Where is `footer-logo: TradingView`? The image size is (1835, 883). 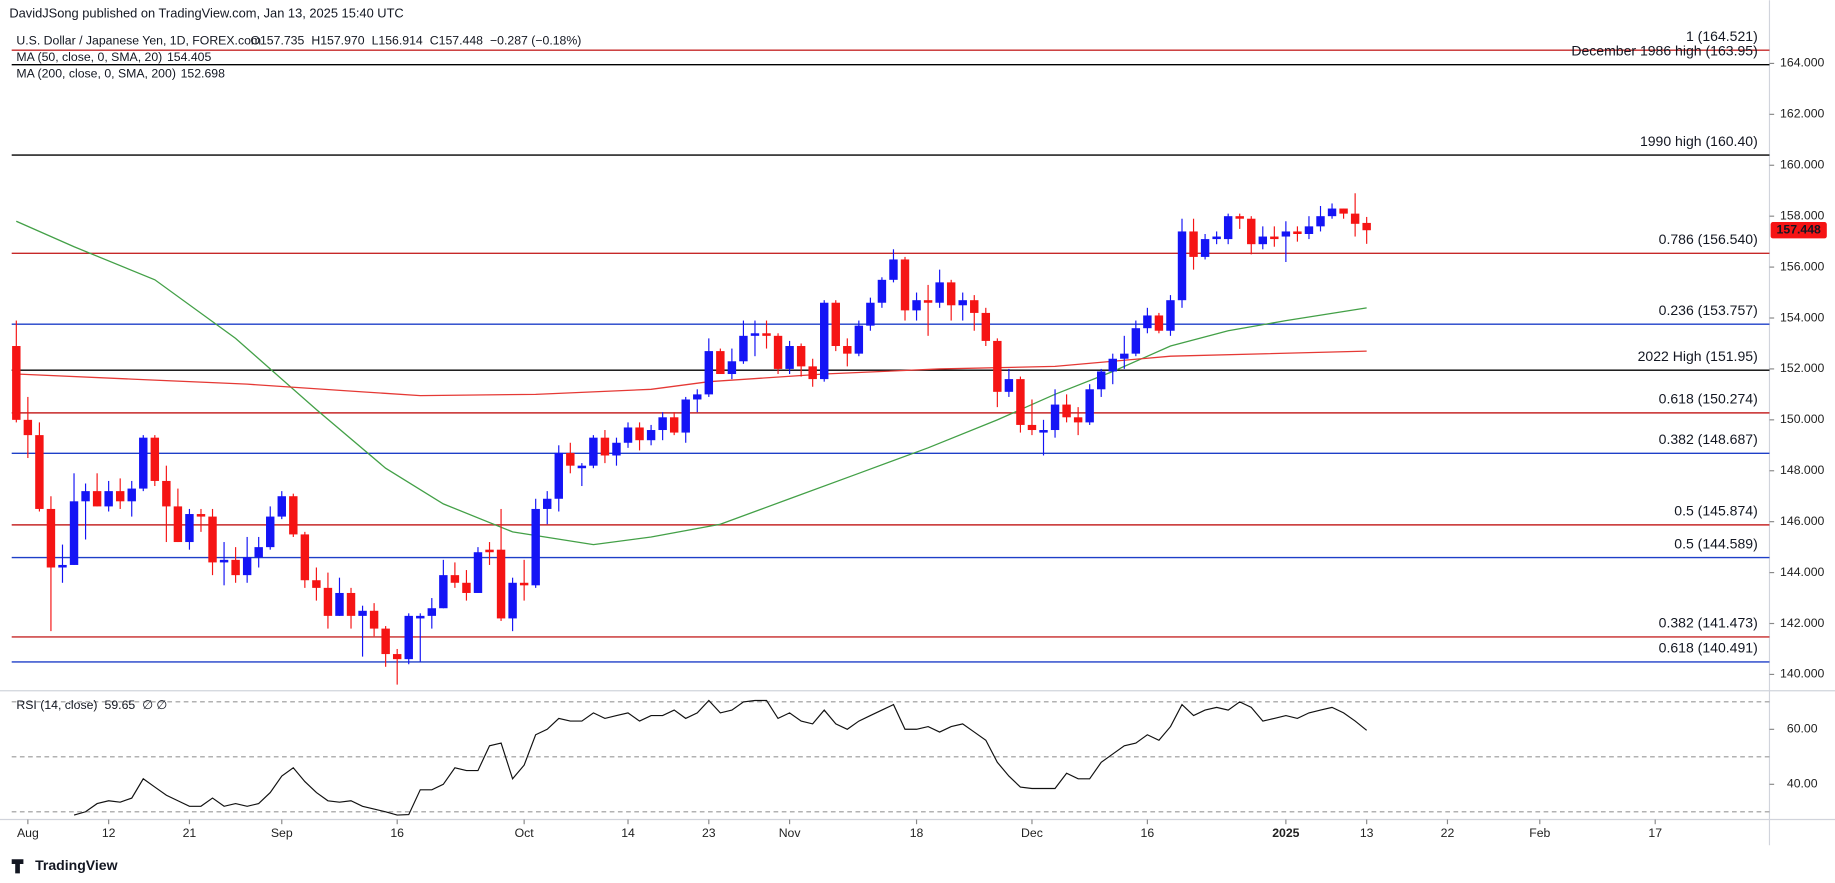
footer-logo: TradingView is located at coordinates (76, 865).